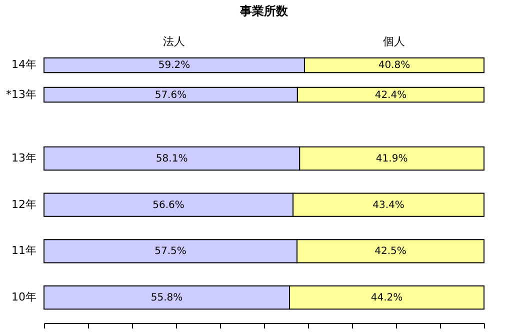 The image size is (505, 334). What do you see at coordinates (386, 298) in the screenshot?
I see `data-label: 44.2%` at bounding box center [386, 298].